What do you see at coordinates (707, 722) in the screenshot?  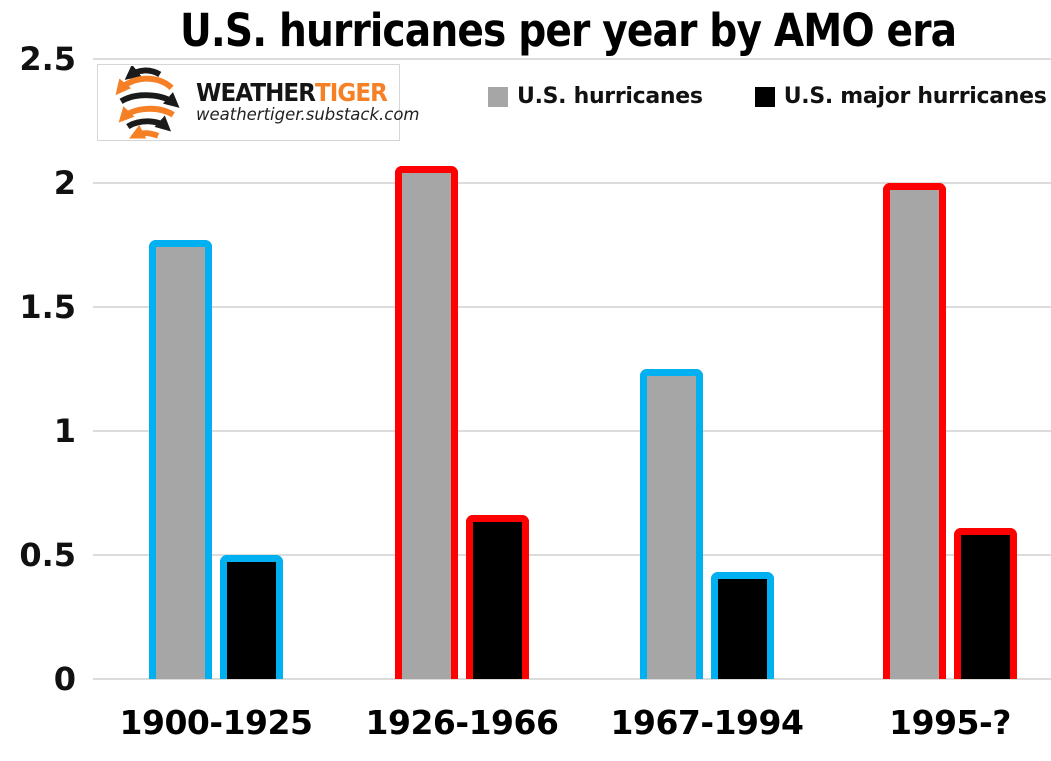 I see `x-axis-category-label: 1967-1994` at bounding box center [707, 722].